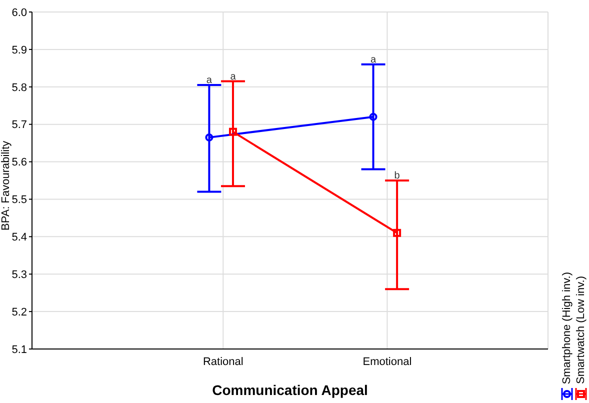 The image size is (589, 403). Describe the element at coordinates (397, 176) in the screenshot. I see `annotation: b` at that location.